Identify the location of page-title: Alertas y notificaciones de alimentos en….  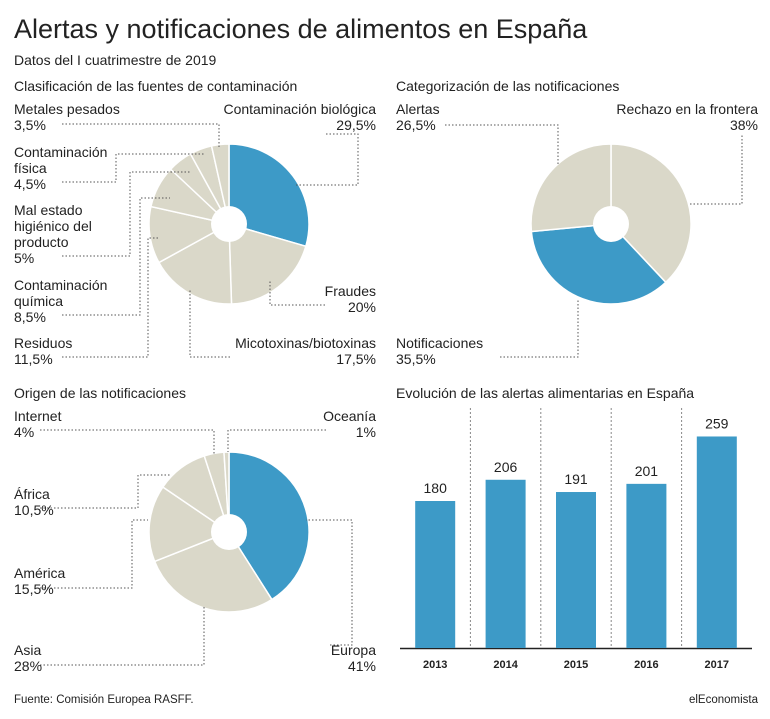
(301, 29).